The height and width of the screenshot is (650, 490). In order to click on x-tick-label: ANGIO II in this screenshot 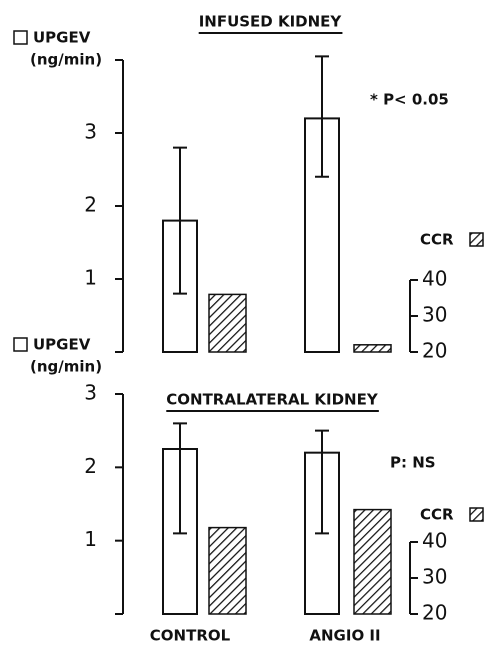, I will do `click(344, 636)`.